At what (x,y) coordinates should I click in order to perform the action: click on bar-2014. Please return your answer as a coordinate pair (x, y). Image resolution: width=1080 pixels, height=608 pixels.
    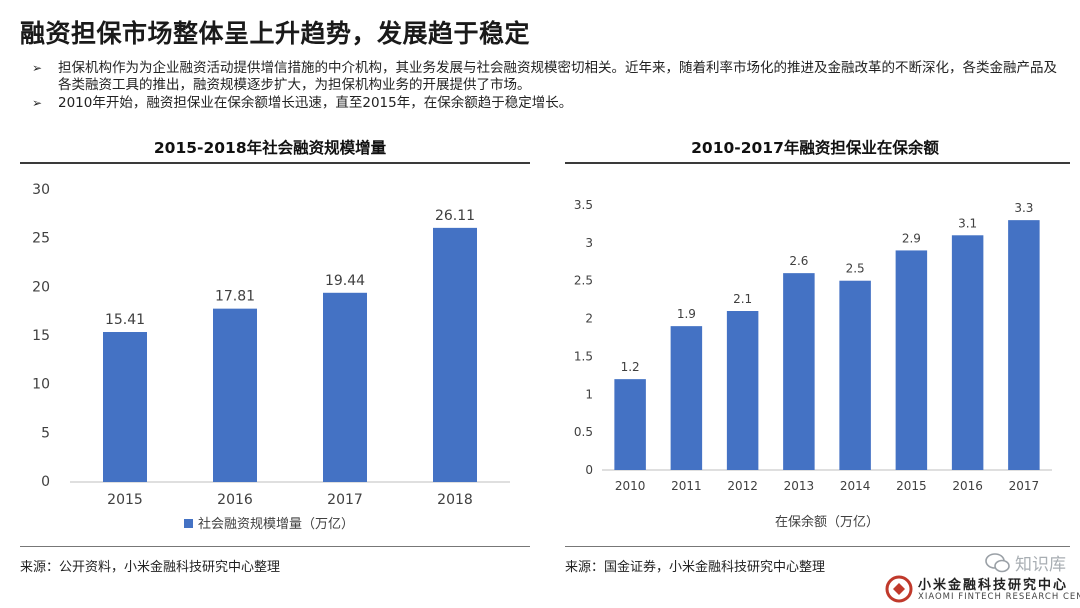
    Looking at the image, I should click on (855, 375).